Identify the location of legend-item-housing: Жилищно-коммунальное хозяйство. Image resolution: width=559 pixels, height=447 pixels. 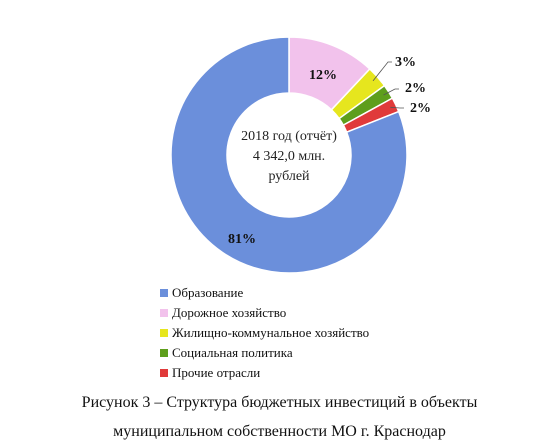
(264, 333).